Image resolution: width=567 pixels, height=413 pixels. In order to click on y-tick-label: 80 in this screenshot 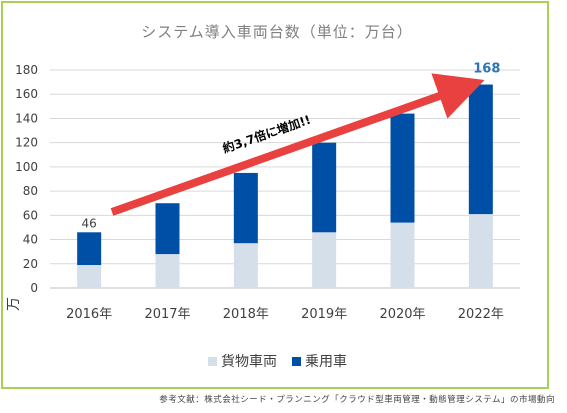, I will do `click(30, 191)`.